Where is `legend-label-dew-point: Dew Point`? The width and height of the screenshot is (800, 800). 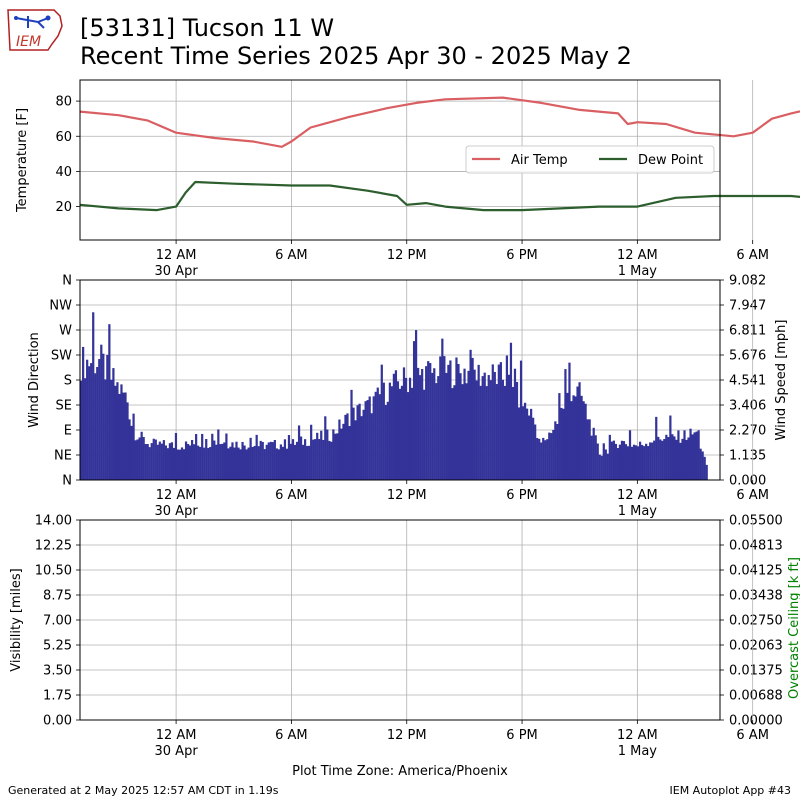
legend-label-dew-point: Dew Point is located at coordinates (670, 160).